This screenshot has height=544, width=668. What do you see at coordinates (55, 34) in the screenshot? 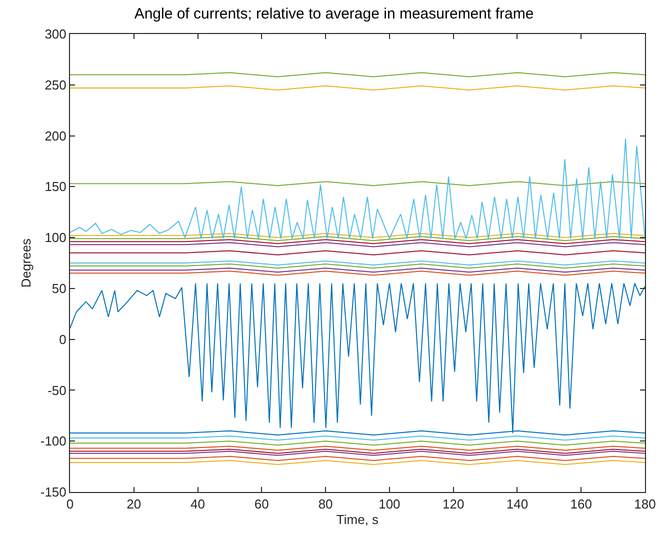
I see `y-tick-label: 300` at bounding box center [55, 34].